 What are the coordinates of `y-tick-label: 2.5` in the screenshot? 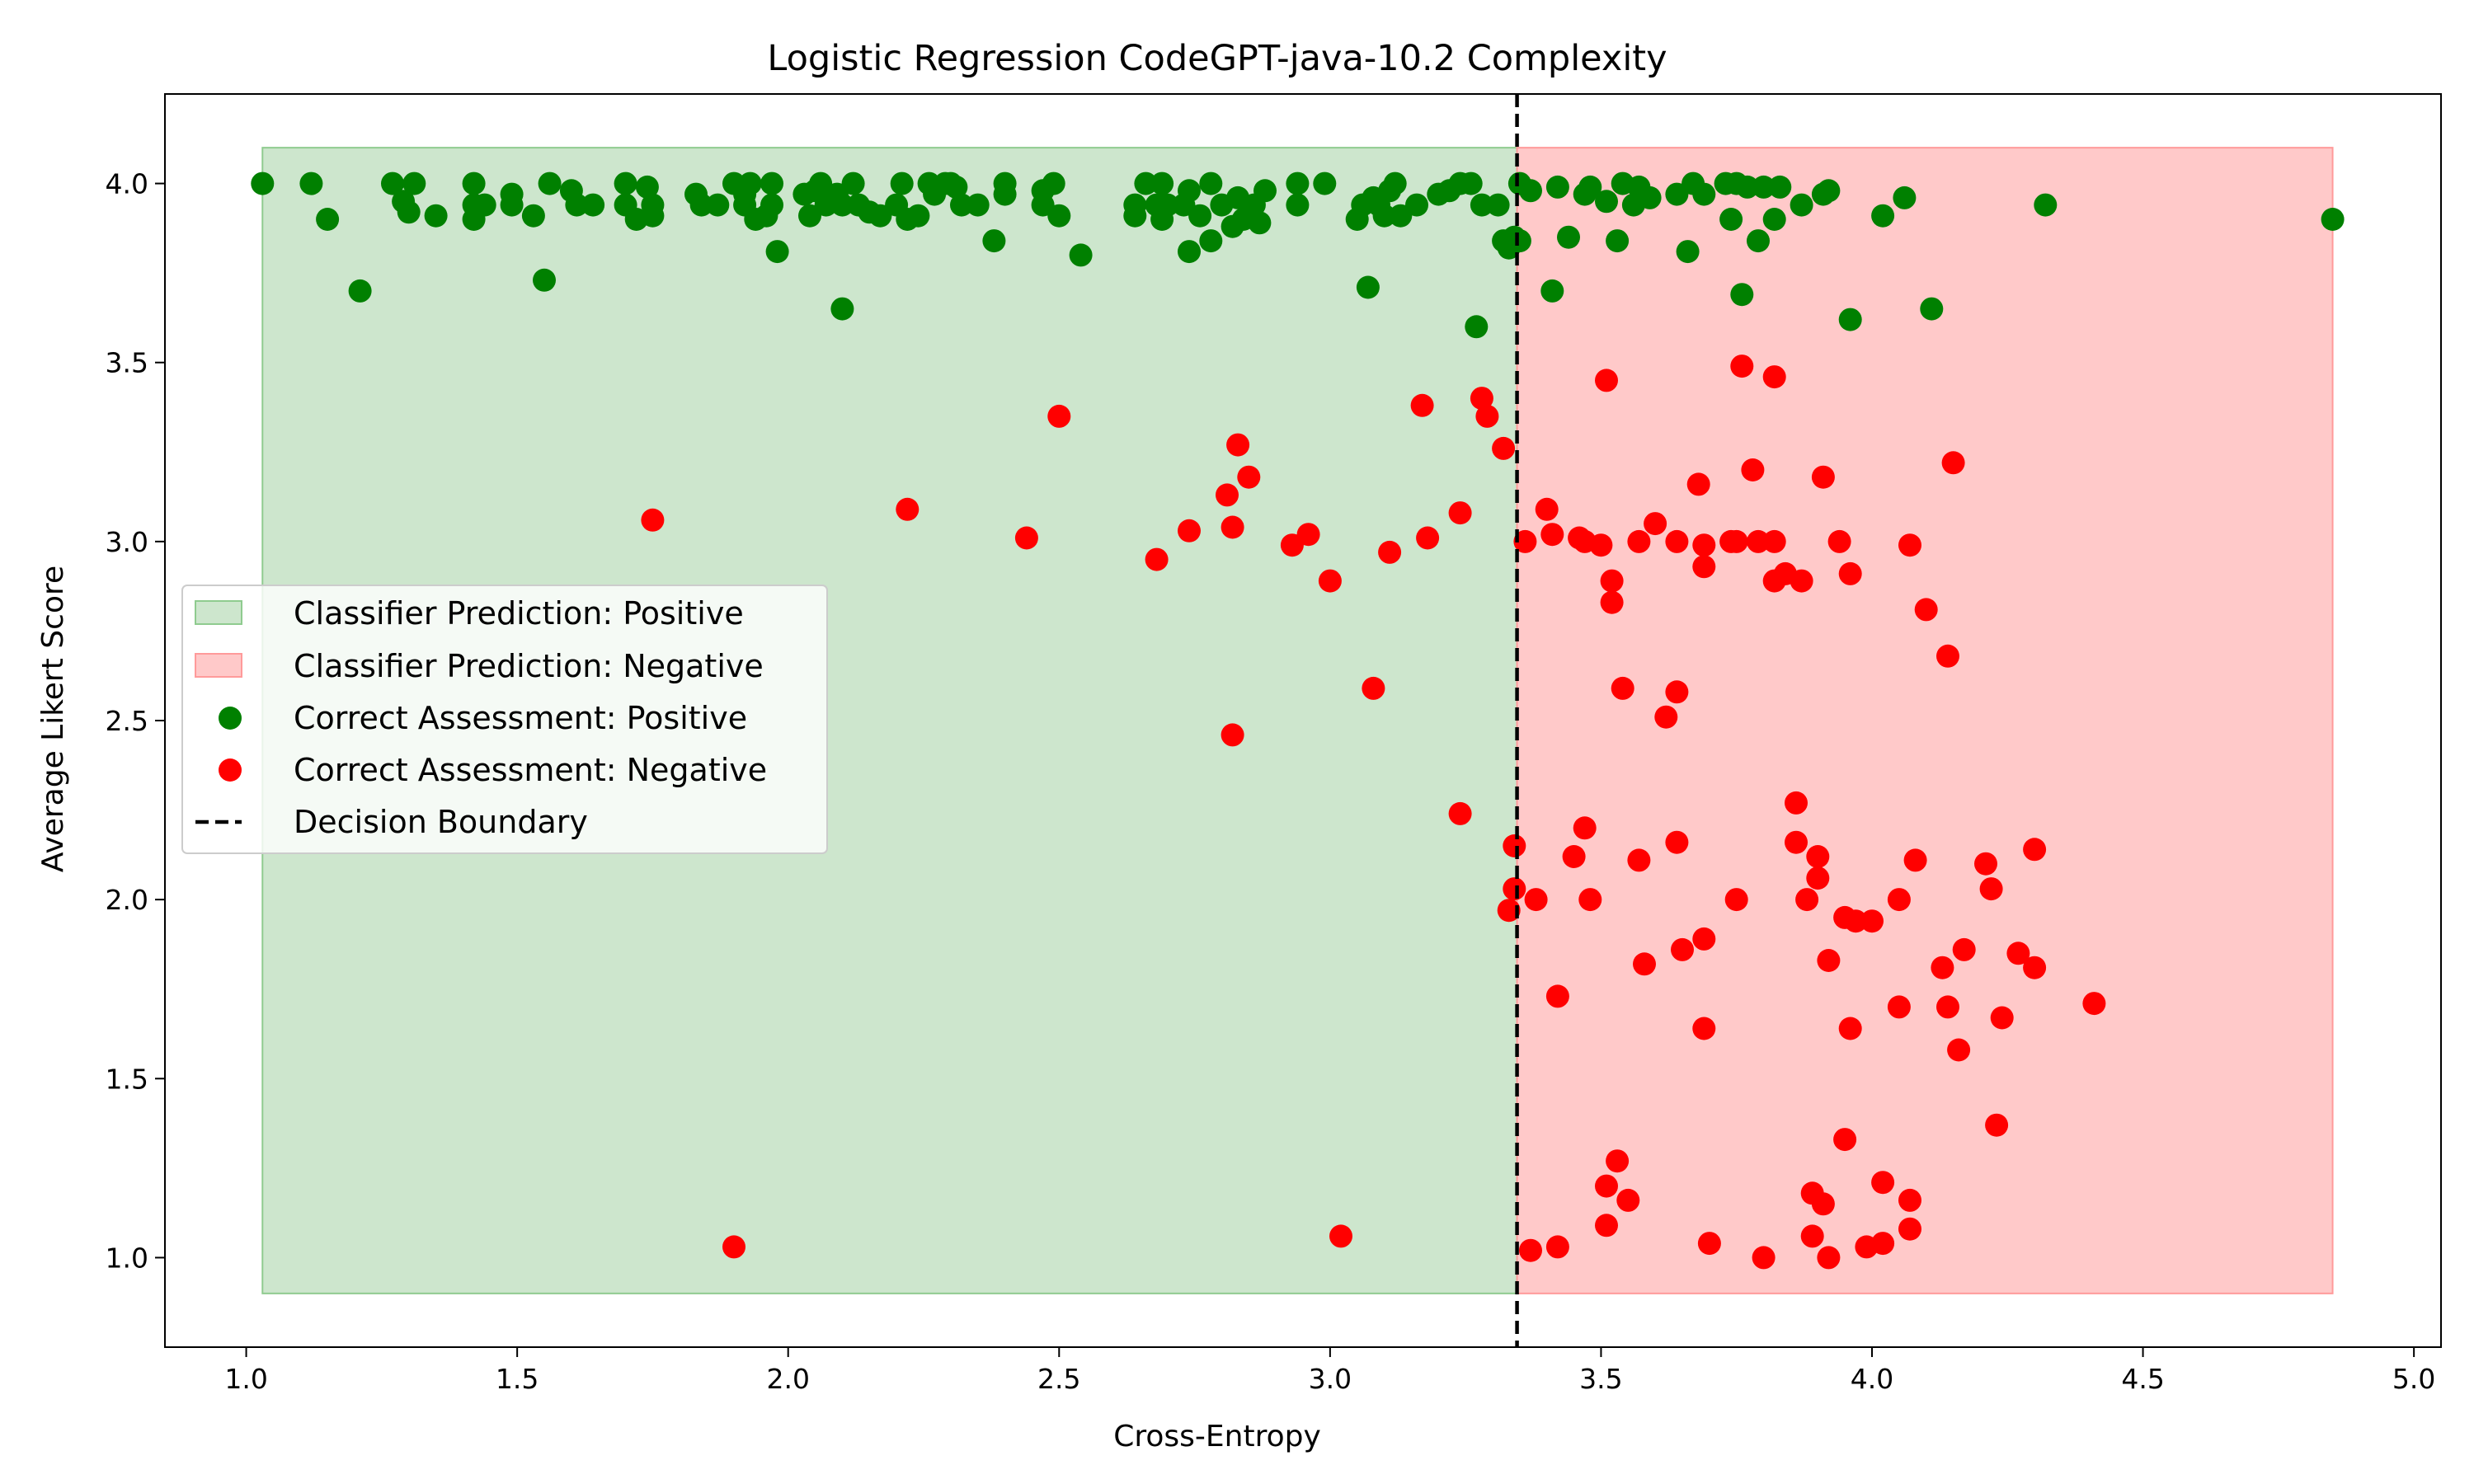 It's located at (127, 721).